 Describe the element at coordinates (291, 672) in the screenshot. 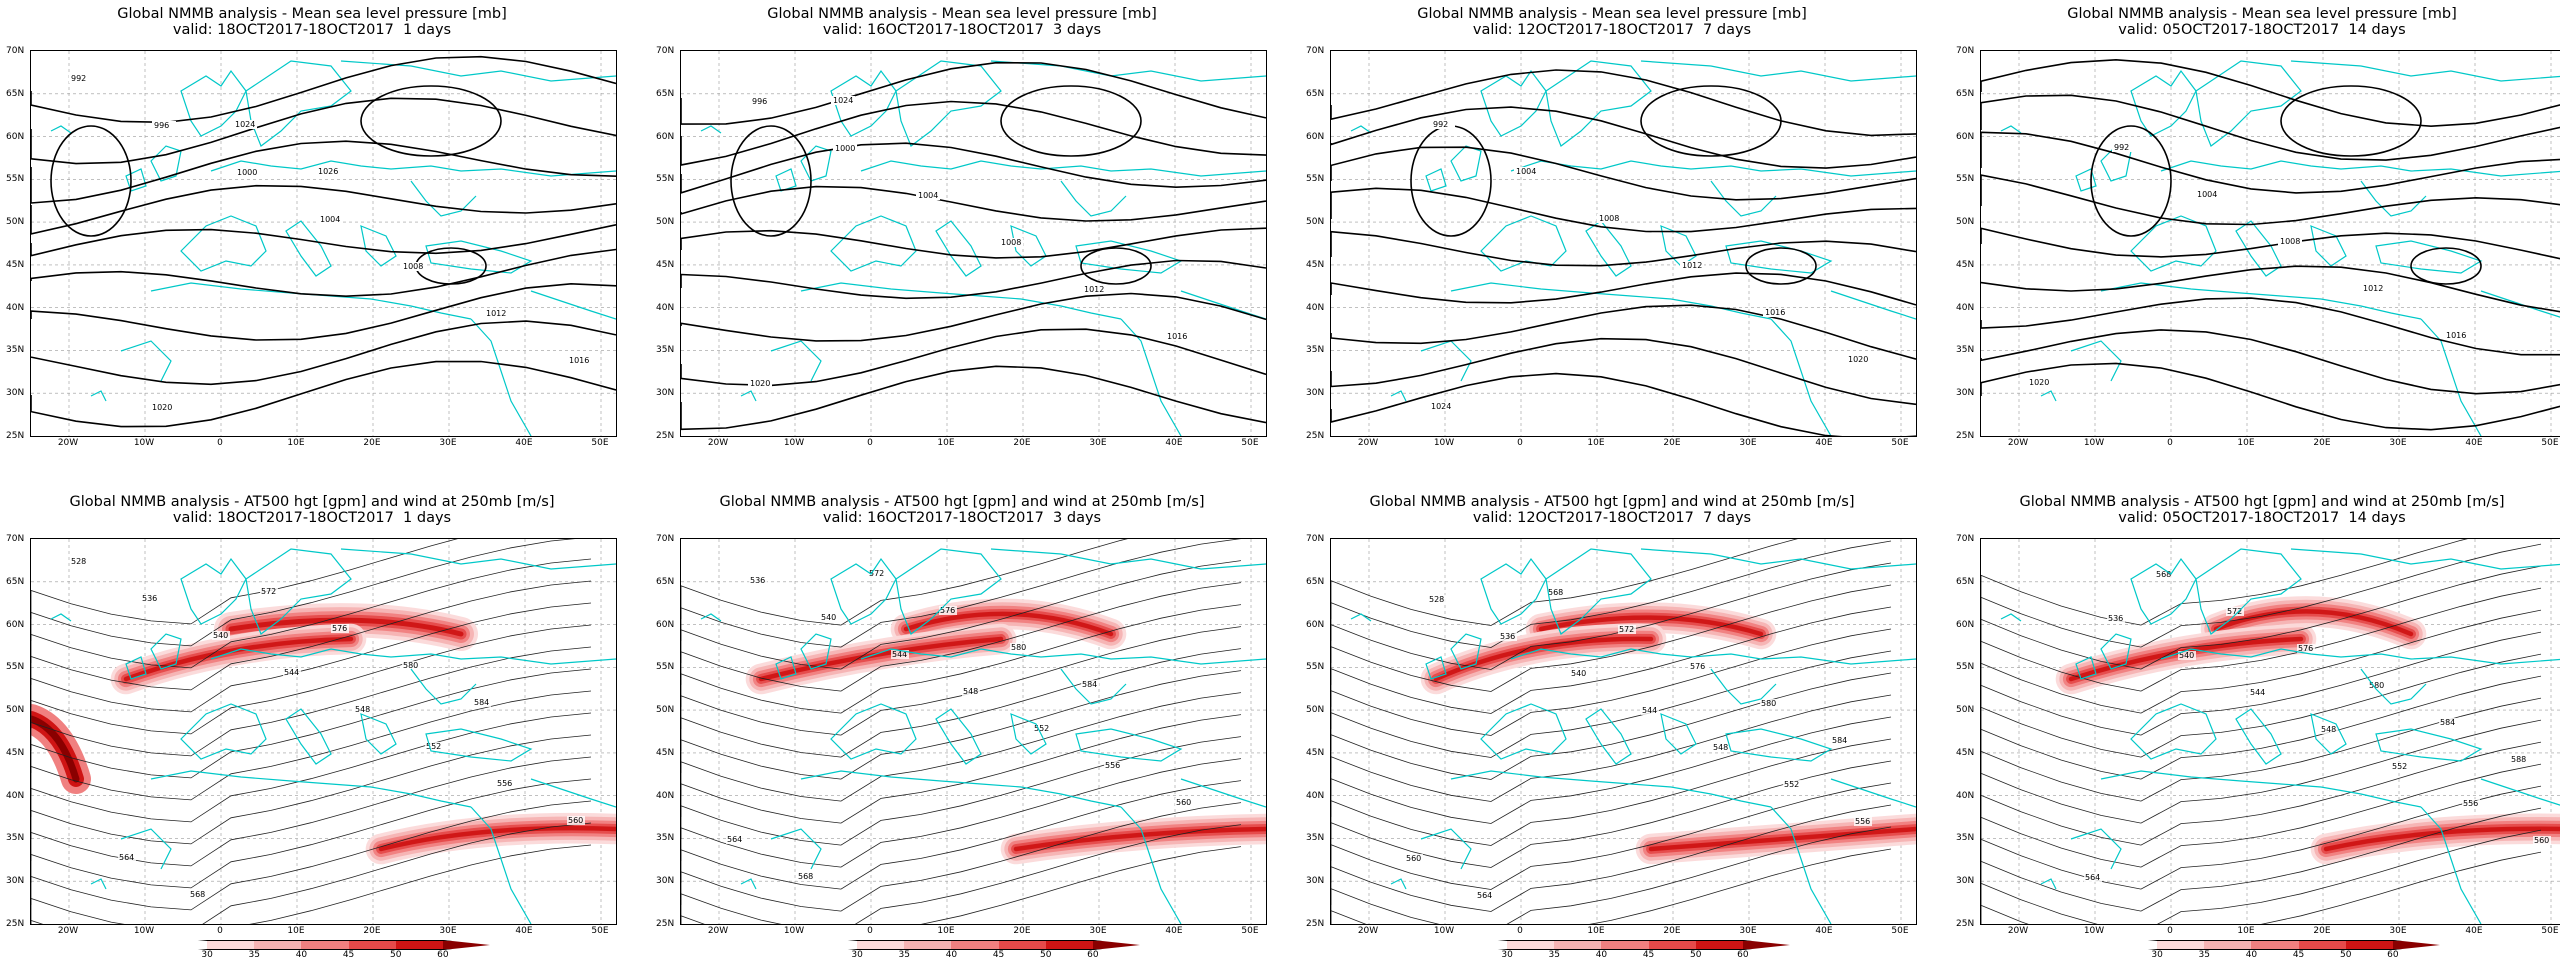

I see `contour-label: 544` at that location.